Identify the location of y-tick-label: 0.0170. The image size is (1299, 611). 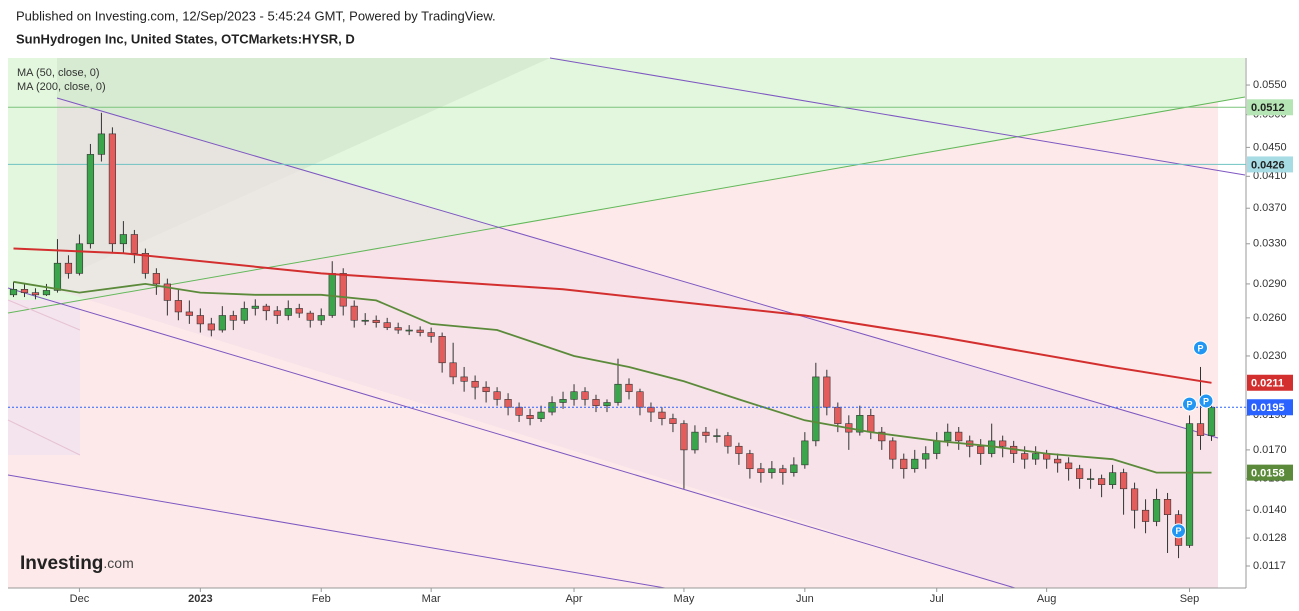
(1270, 450).